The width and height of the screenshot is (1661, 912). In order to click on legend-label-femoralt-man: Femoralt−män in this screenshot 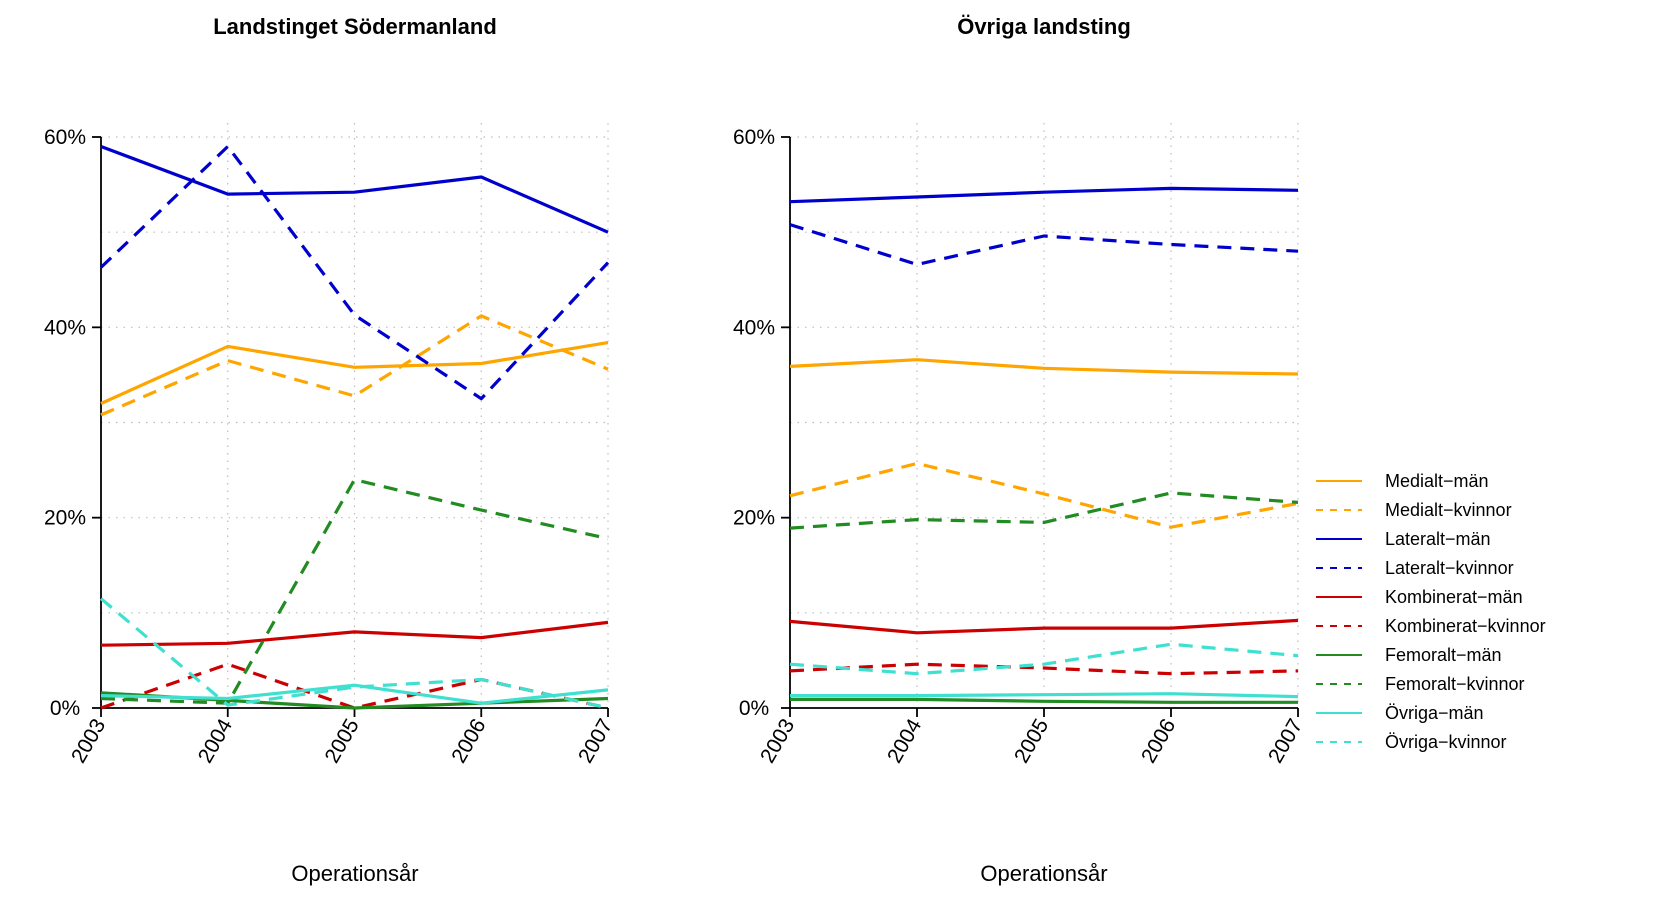, I will do `click(1443, 655)`.